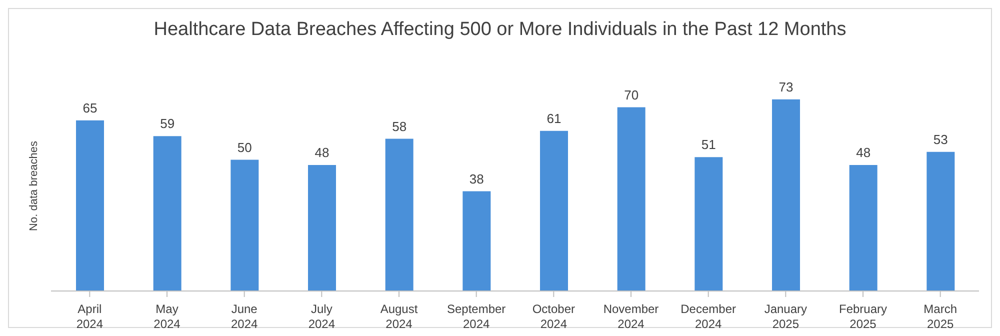 The height and width of the screenshot is (336, 1000). What do you see at coordinates (90, 316) in the screenshot?
I see `x-tick-label: April 2024` at bounding box center [90, 316].